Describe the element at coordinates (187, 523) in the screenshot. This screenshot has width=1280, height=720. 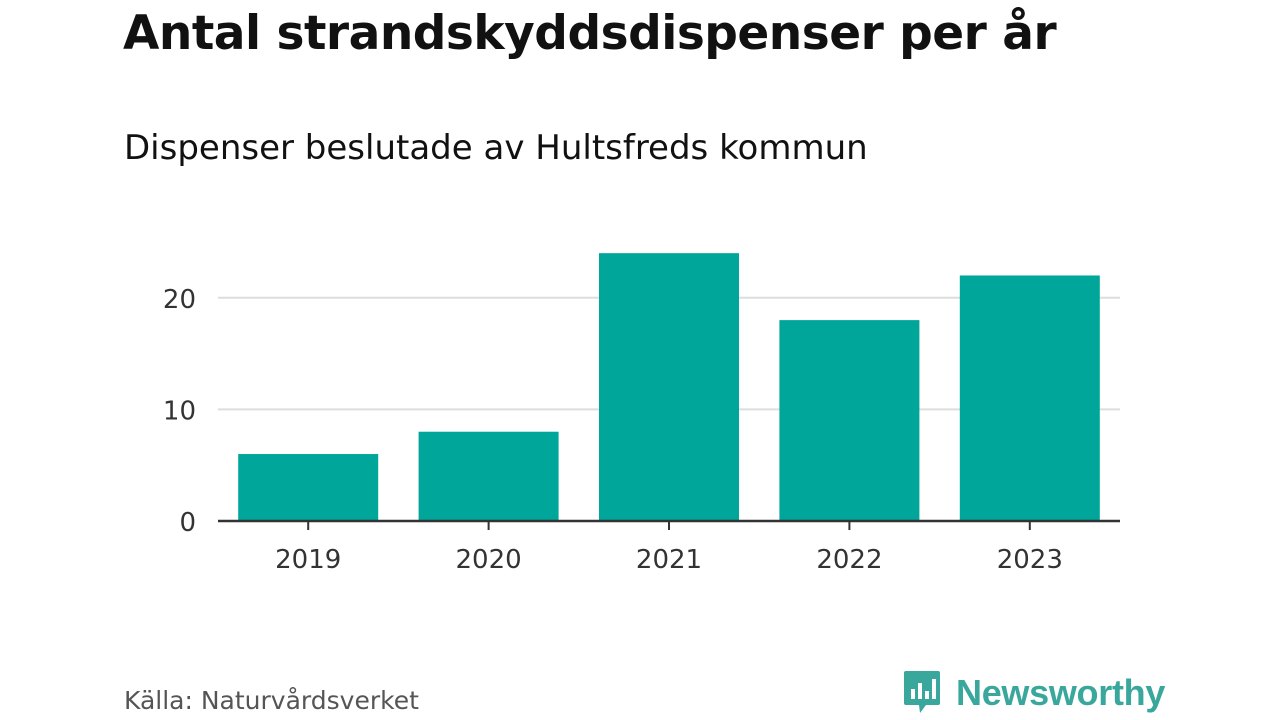
I see `y-tick-label: 0` at that location.